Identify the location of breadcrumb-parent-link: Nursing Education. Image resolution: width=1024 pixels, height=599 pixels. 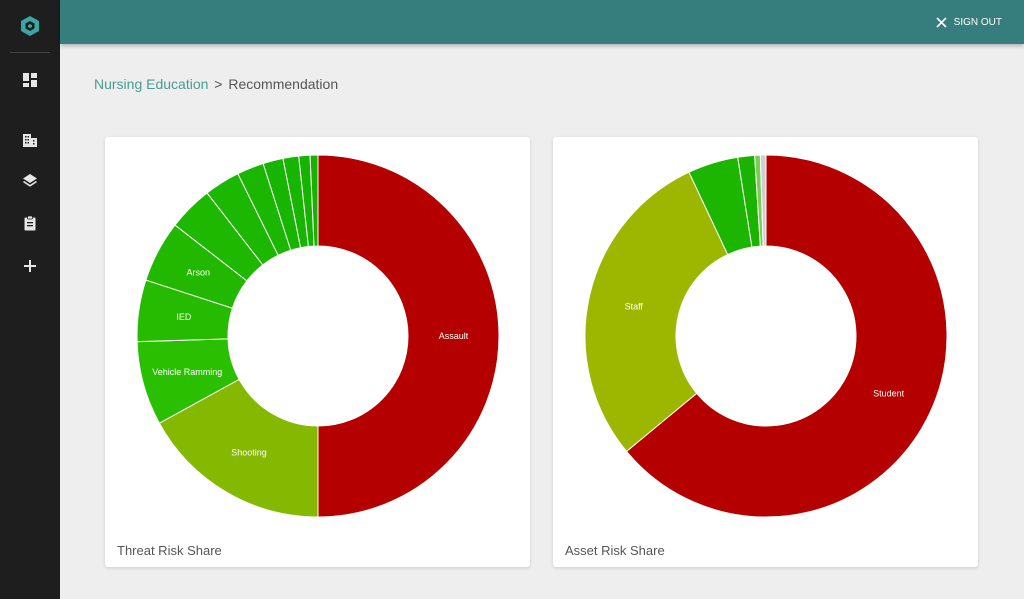
(151, 84).